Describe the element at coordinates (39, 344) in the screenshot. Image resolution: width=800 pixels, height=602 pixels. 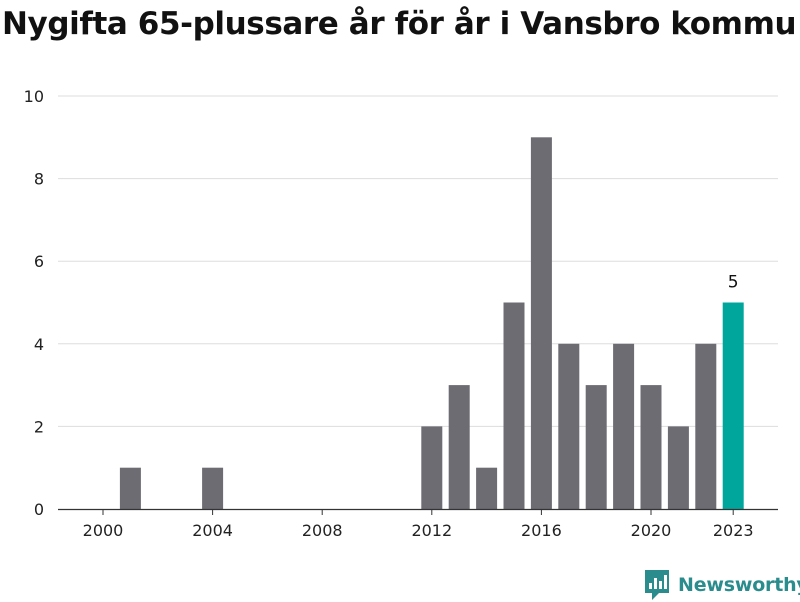
I see `y-tick-label: 4` at that location.